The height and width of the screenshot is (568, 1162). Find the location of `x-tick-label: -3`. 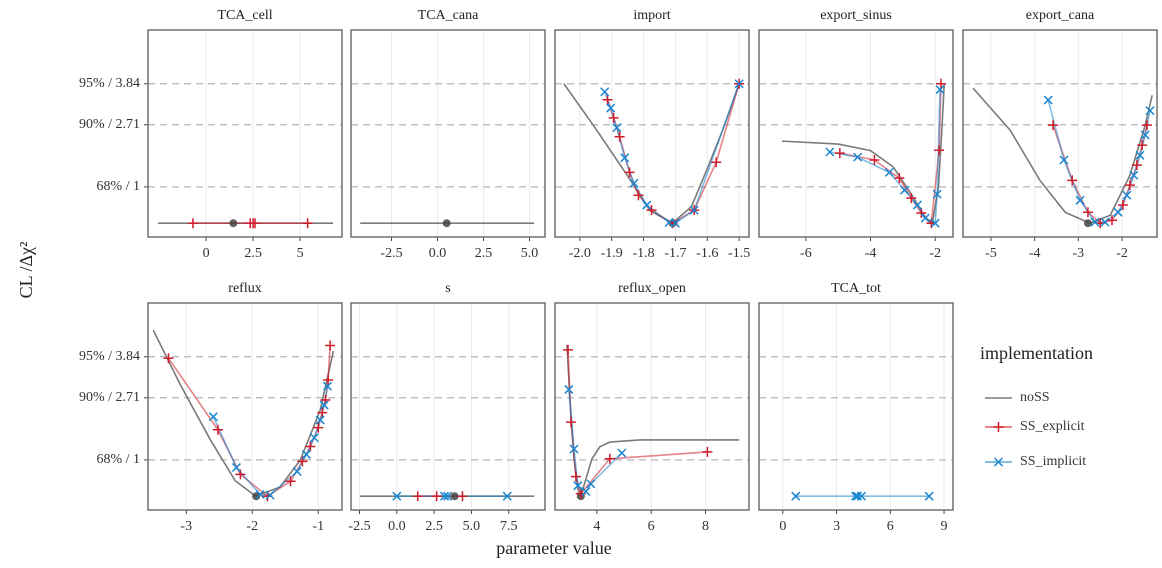

x-tick-label: -3 is located at coordinates (186, 526).